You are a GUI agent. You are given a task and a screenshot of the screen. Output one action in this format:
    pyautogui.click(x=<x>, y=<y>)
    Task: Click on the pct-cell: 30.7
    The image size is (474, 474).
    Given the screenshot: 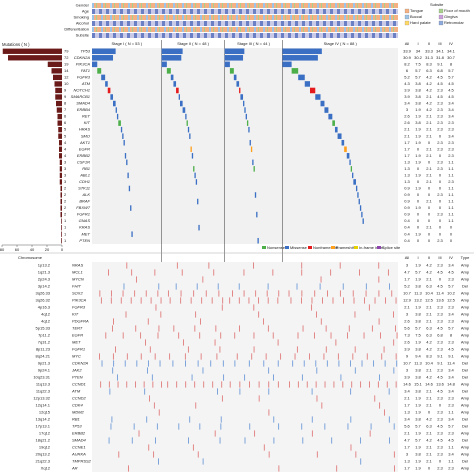 What is the action you would take?
    pyautogui.click(x=451, y=57)
    